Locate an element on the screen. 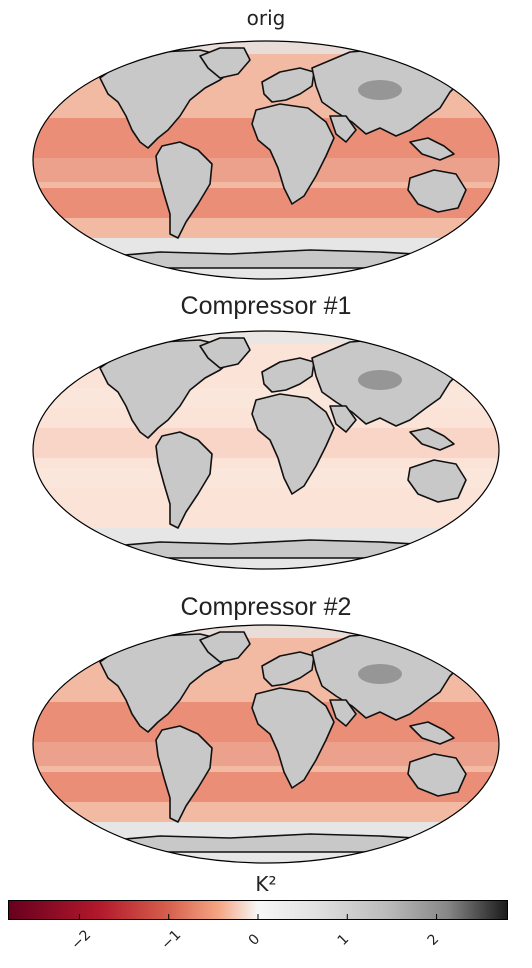  colorbar-tick-label: 1 is located at coordinates (344, 940).